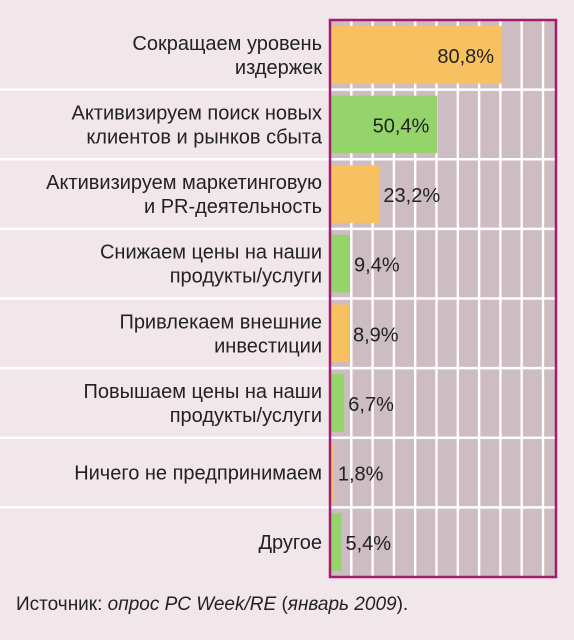 Image resolution: width=574 pixels, height=640 pixels. I want to click on value-label: 50,4%, so click(401, 126).